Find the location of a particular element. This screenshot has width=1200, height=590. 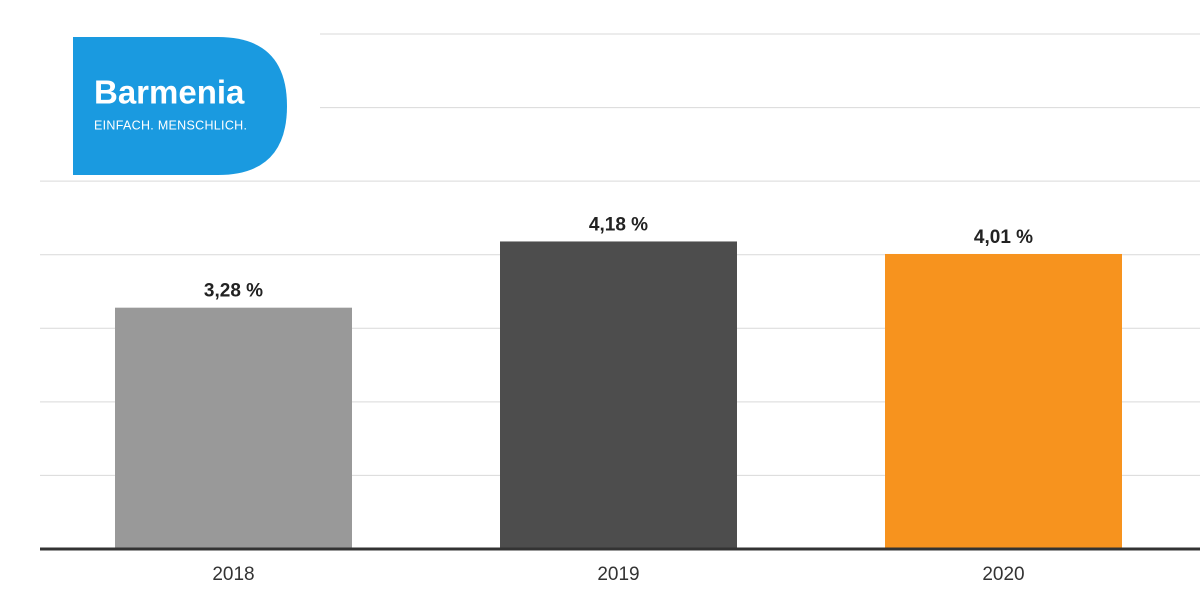

logo-name: Barmenia is located at coordinates (169, 92).